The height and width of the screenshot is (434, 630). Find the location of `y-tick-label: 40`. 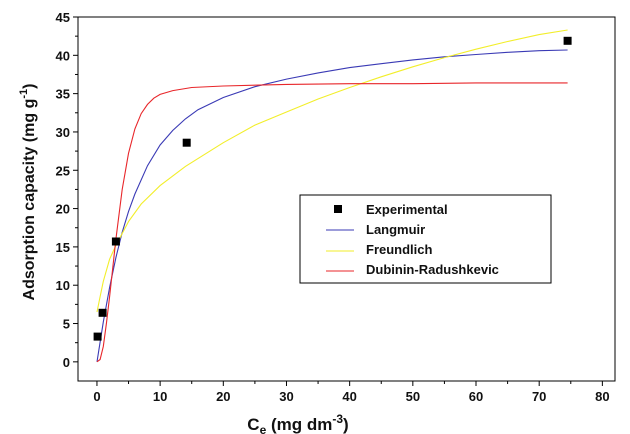

y-tick-label: 40 is located at coordinates (63, 55).